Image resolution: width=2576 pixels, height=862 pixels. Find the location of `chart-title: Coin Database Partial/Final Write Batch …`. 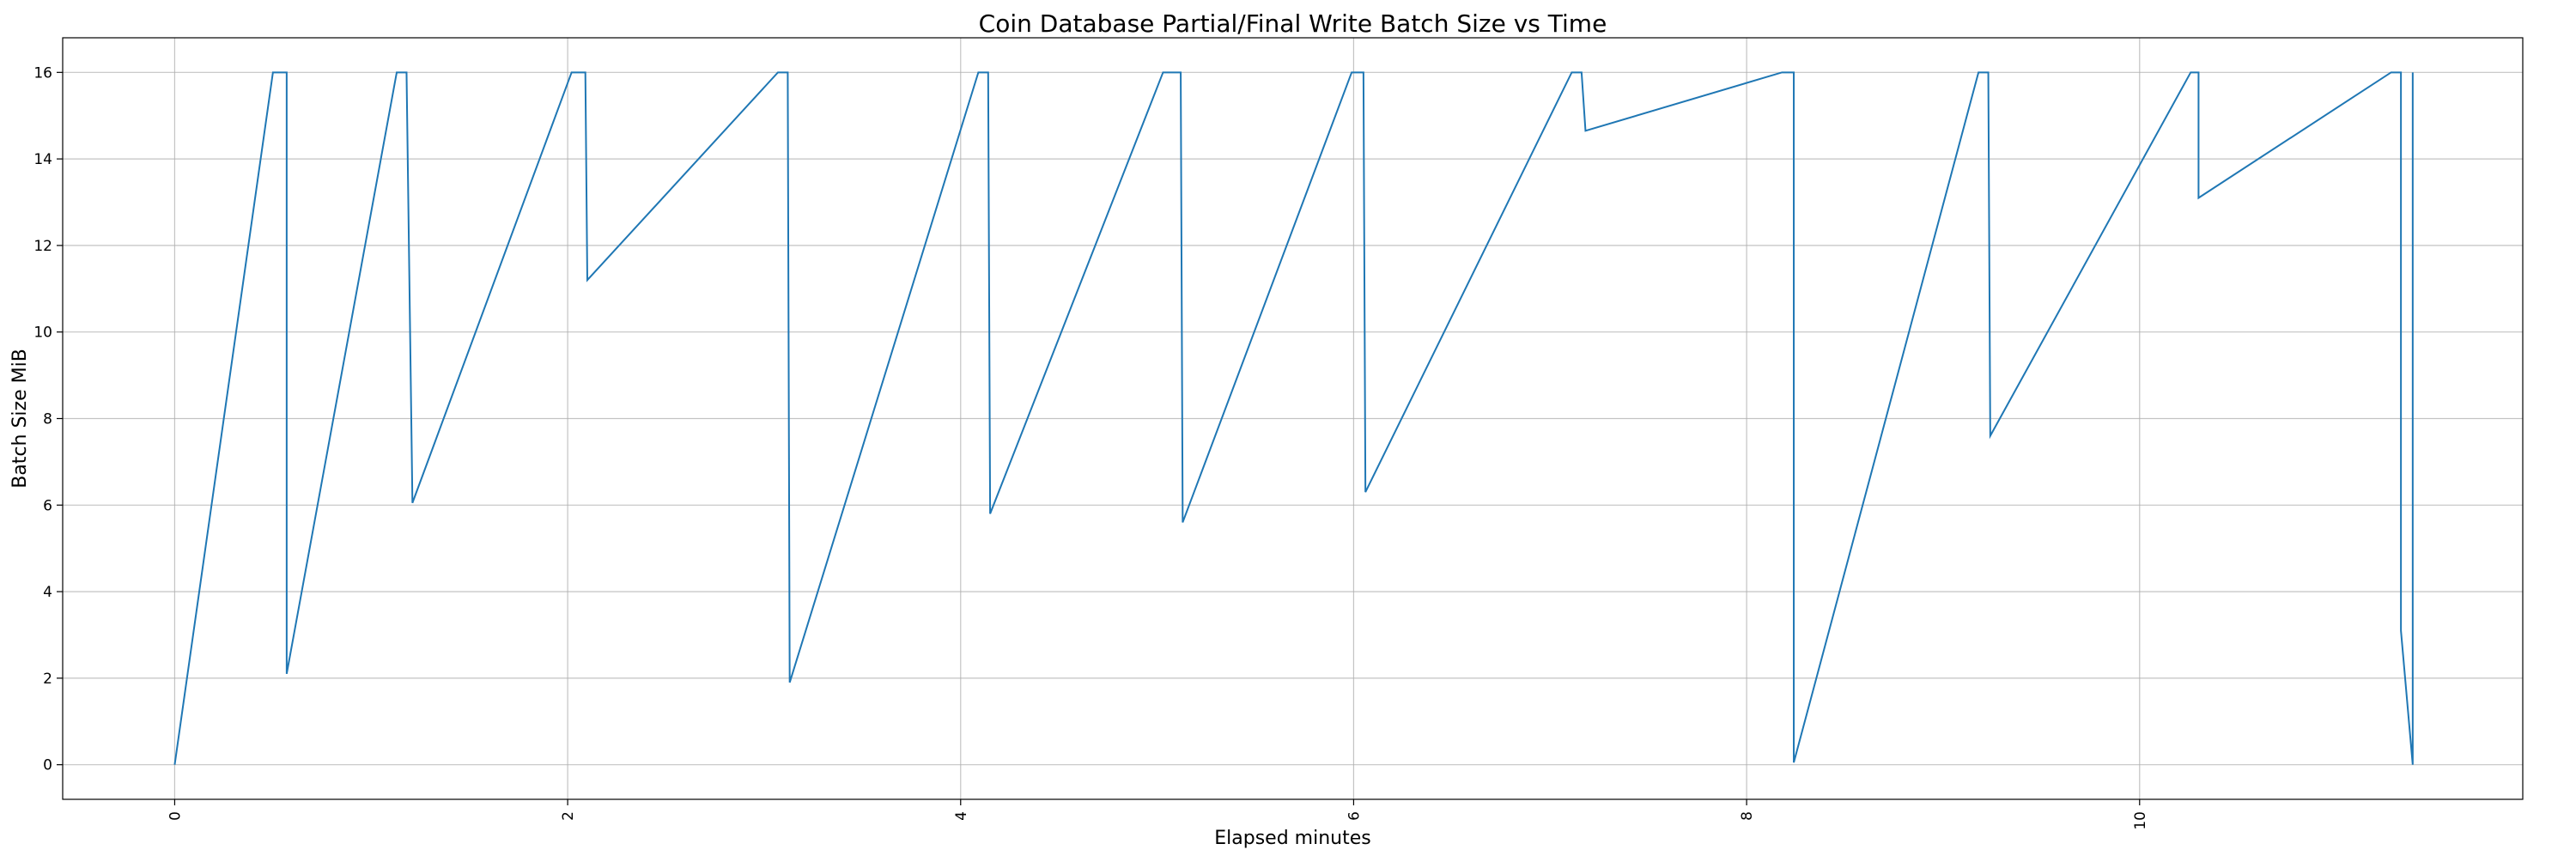

chart-title: Coin Database Partial/Final Write Batch … is located at coordinates (1293, 23).